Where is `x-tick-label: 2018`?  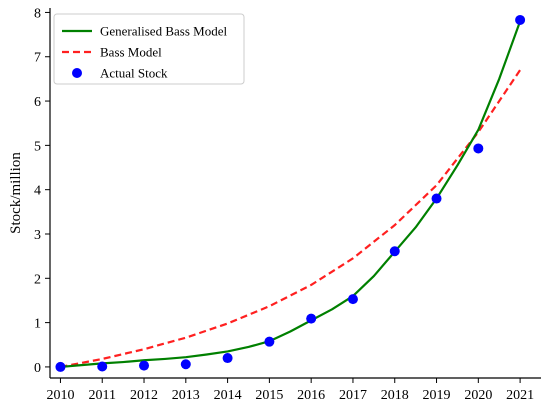
x-tick-label: 2018 is located at coordinates (395, 395).